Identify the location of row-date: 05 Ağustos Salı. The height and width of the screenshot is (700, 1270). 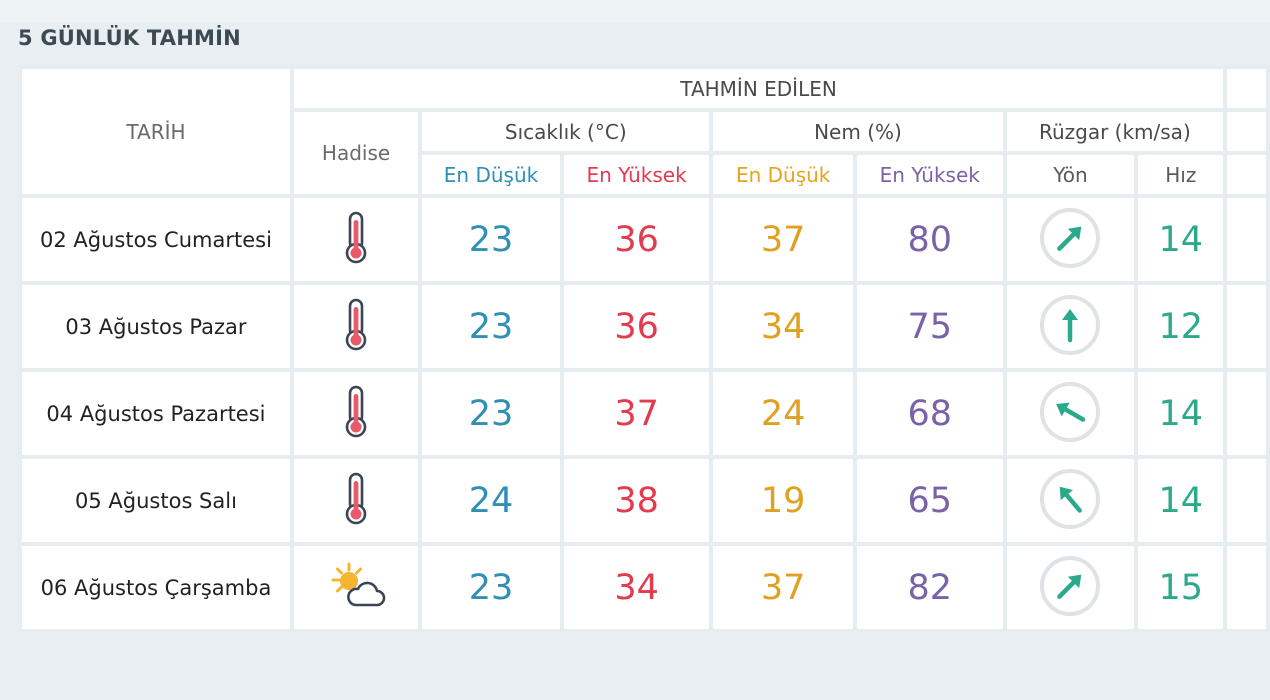
(156, 500).